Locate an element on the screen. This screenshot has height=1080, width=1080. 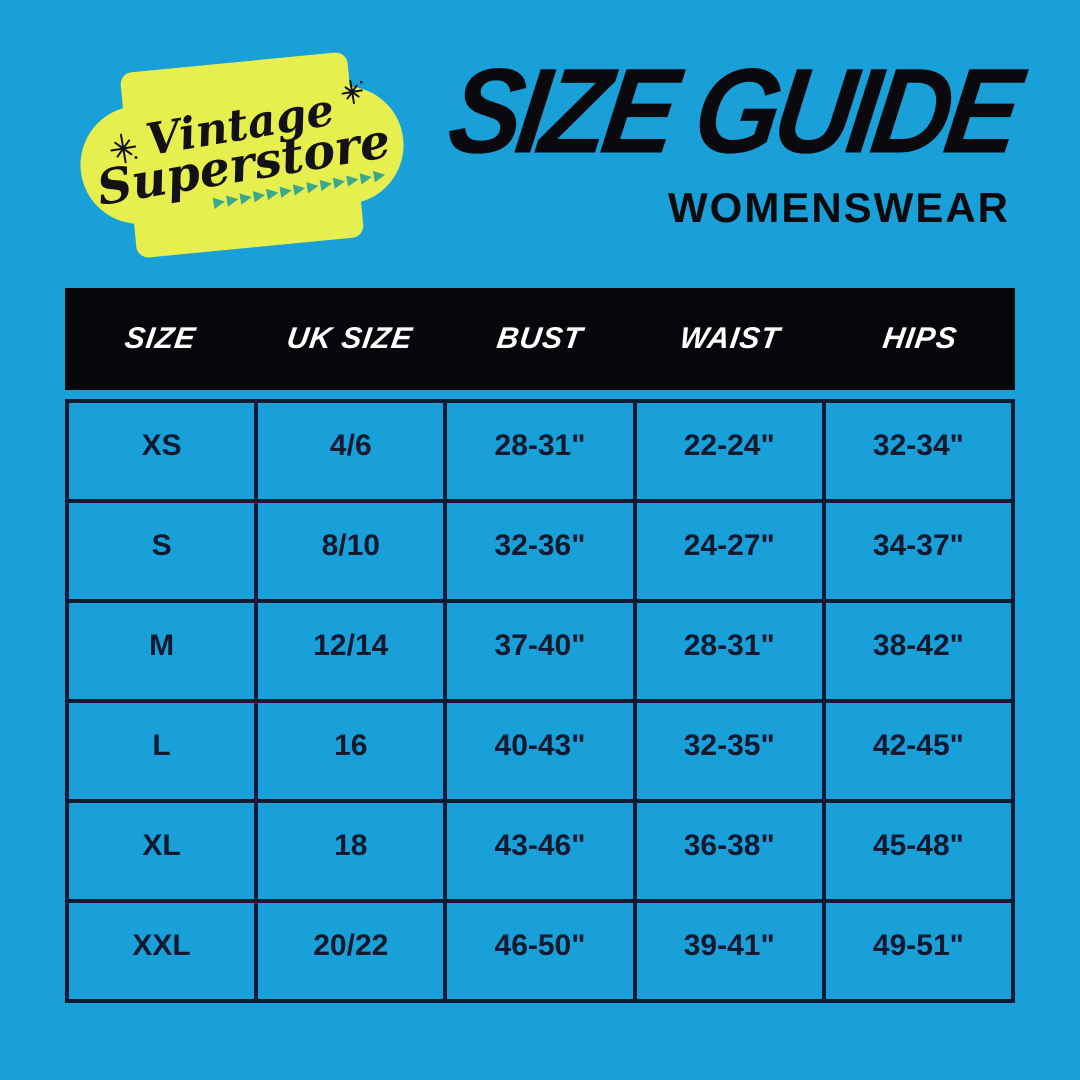
column-header-label: HIPS is located at coordinates (920, 338).